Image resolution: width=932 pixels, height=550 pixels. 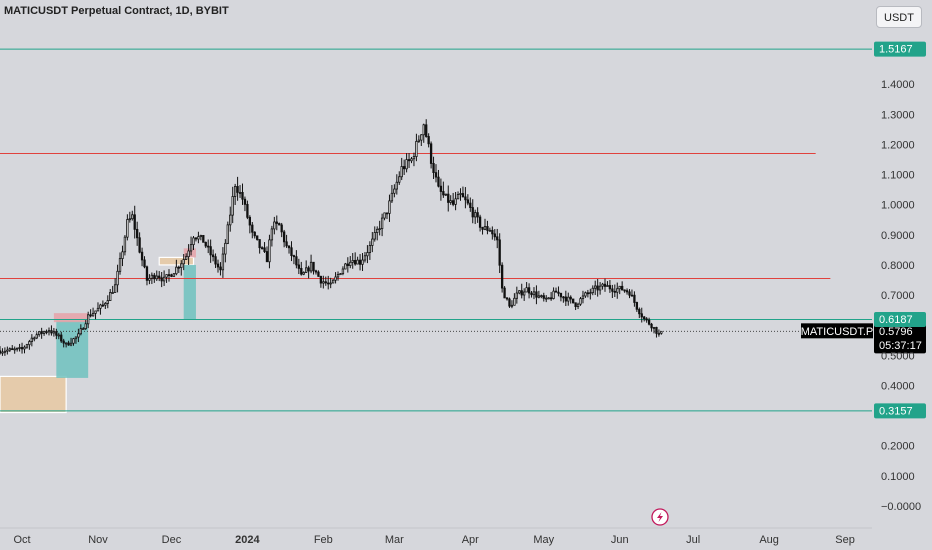 I want to click on y-tick-label: 1.2000, so click(x=898, y=145).